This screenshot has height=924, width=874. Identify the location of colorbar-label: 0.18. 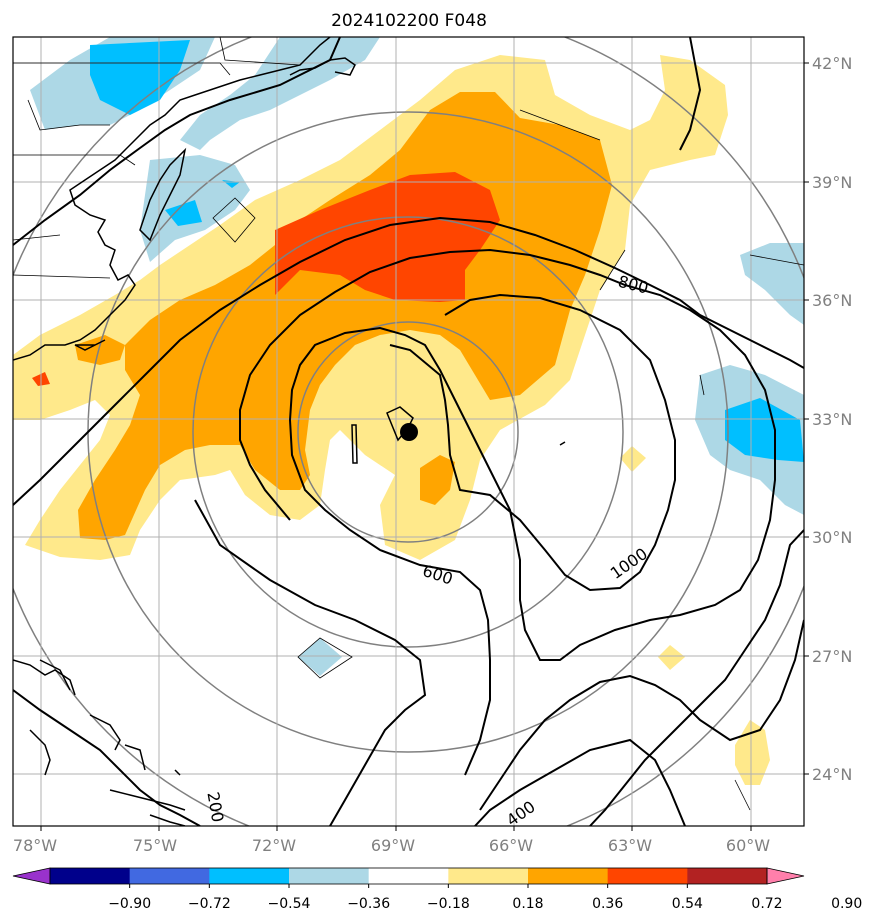
(527, 904).